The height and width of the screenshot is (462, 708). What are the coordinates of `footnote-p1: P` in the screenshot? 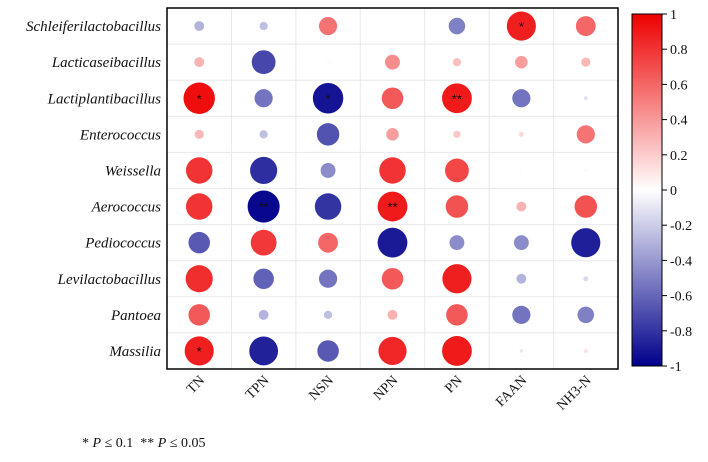 It's located at (97, 443).